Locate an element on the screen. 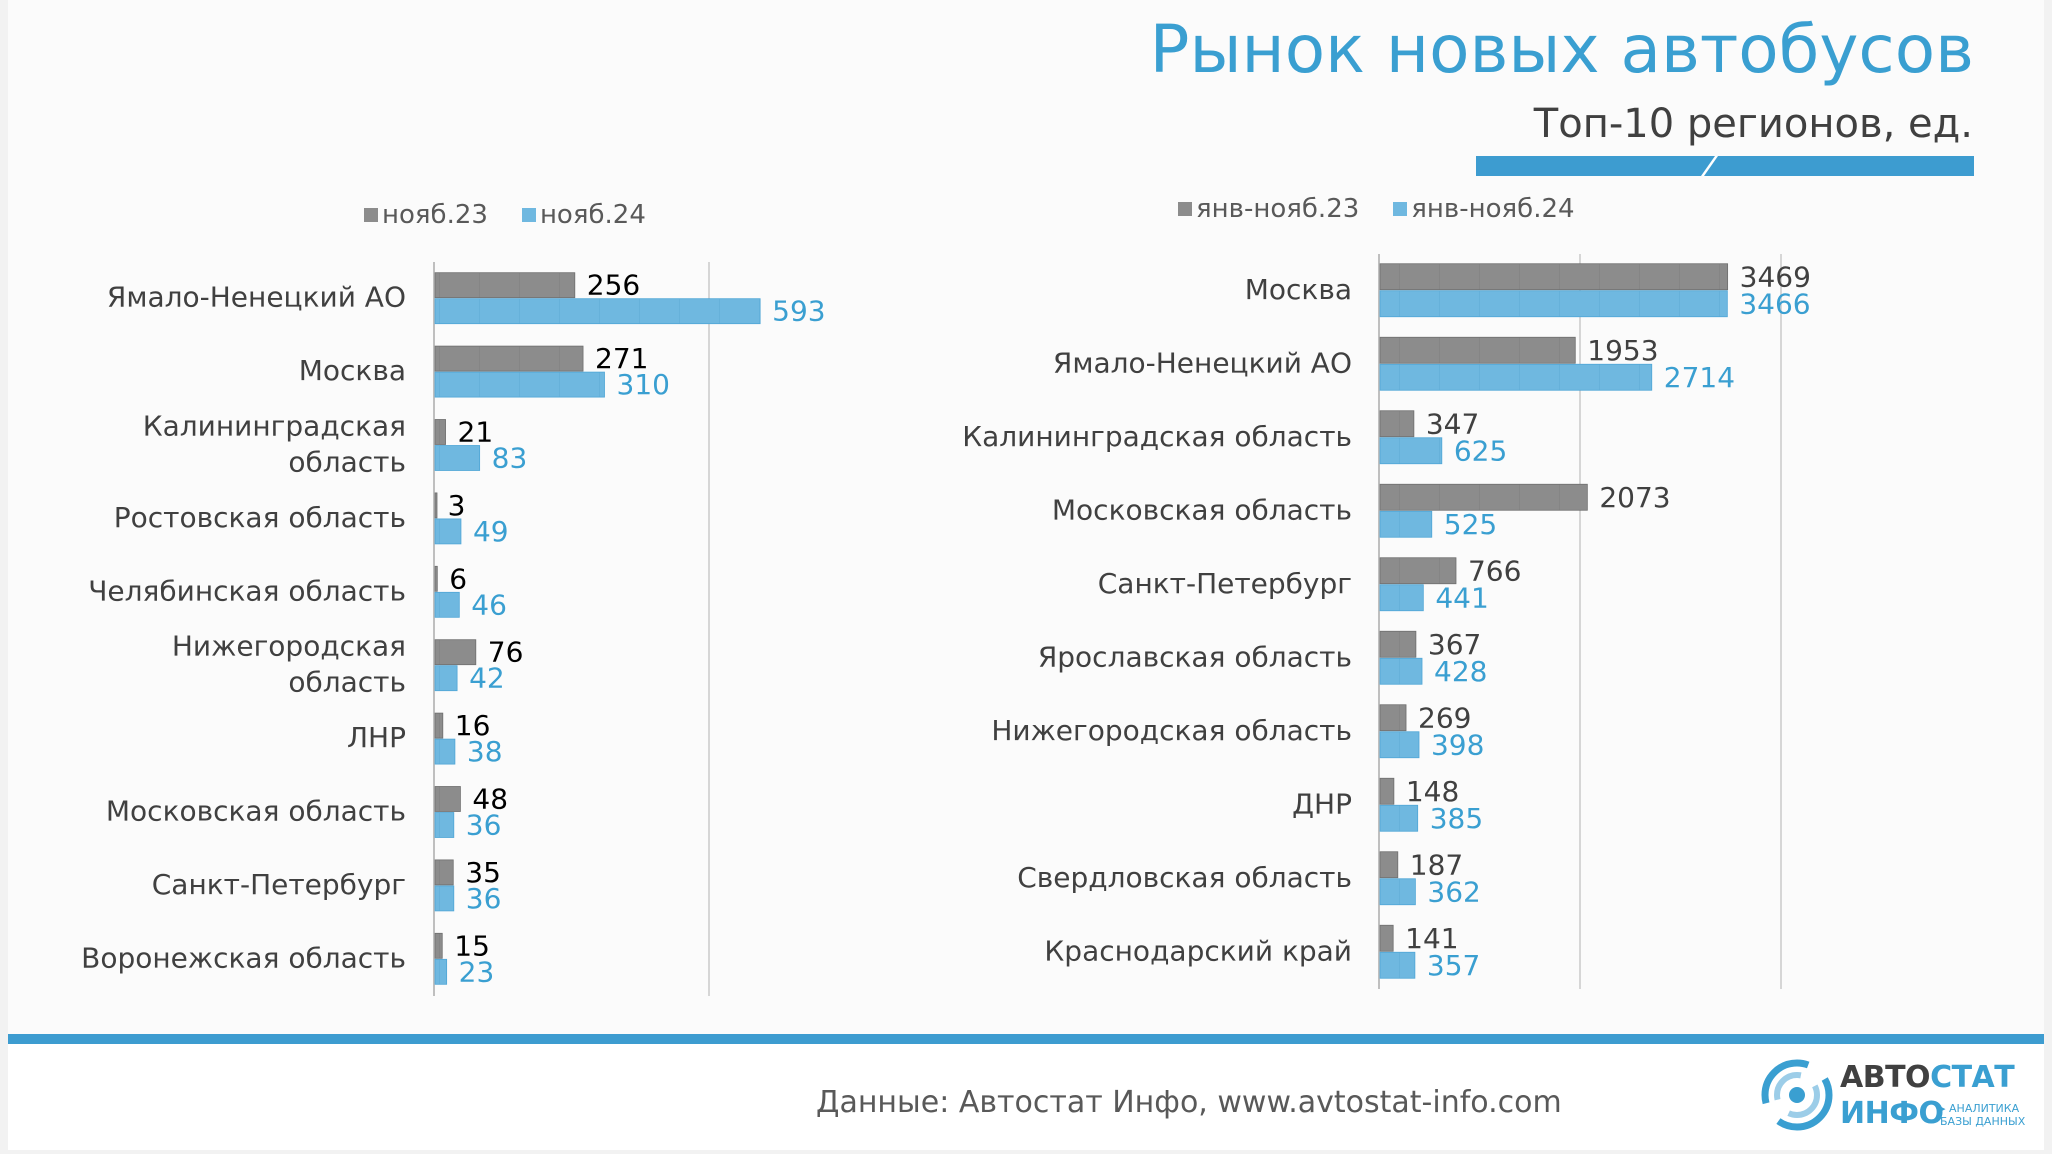 Image resolution: width=2052 pixels, height=1154 pixels. category-label: Ямало-Ненецкий АО is located at coordinates (1202, 362).